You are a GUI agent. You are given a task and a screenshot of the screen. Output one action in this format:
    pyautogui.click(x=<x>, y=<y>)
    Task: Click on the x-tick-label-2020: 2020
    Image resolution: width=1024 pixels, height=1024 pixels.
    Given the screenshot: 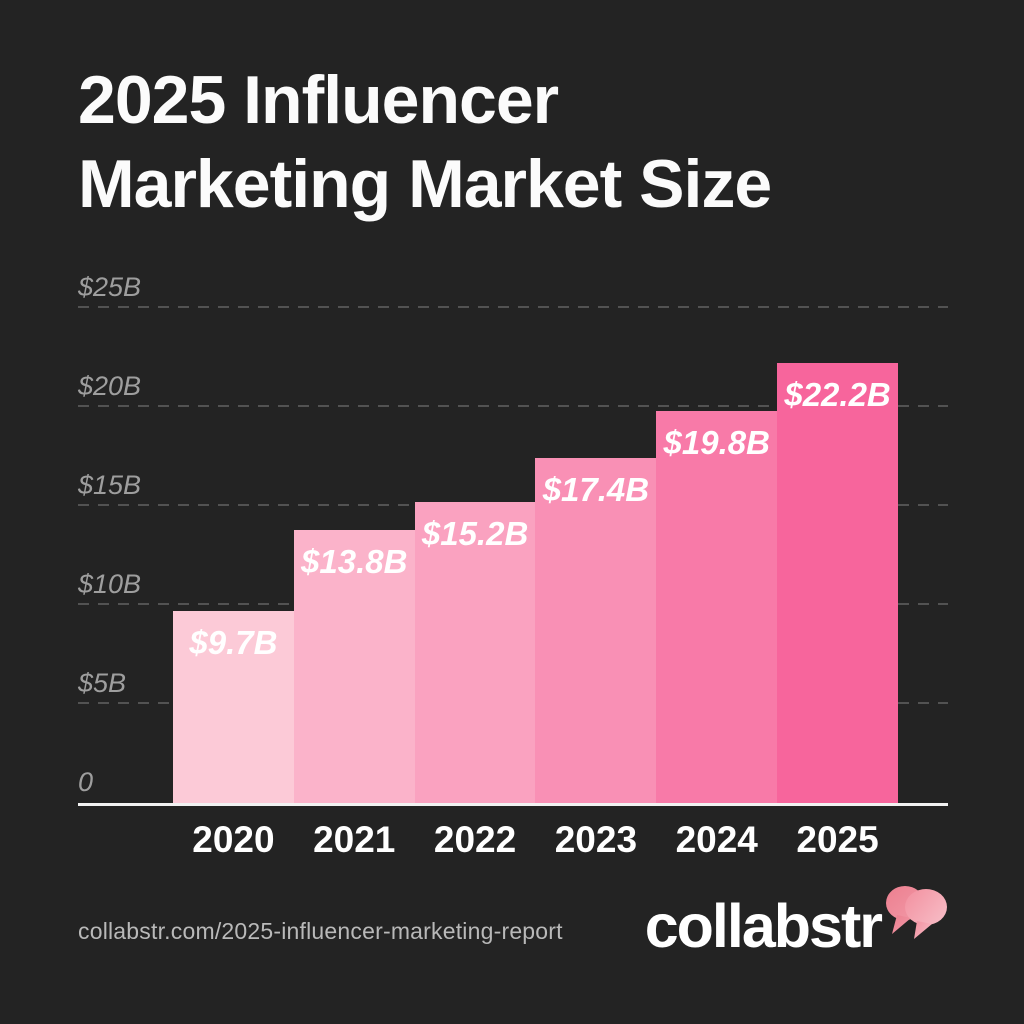 What is the action you would take?
    pyautogui.click(x=233, y=839)
    